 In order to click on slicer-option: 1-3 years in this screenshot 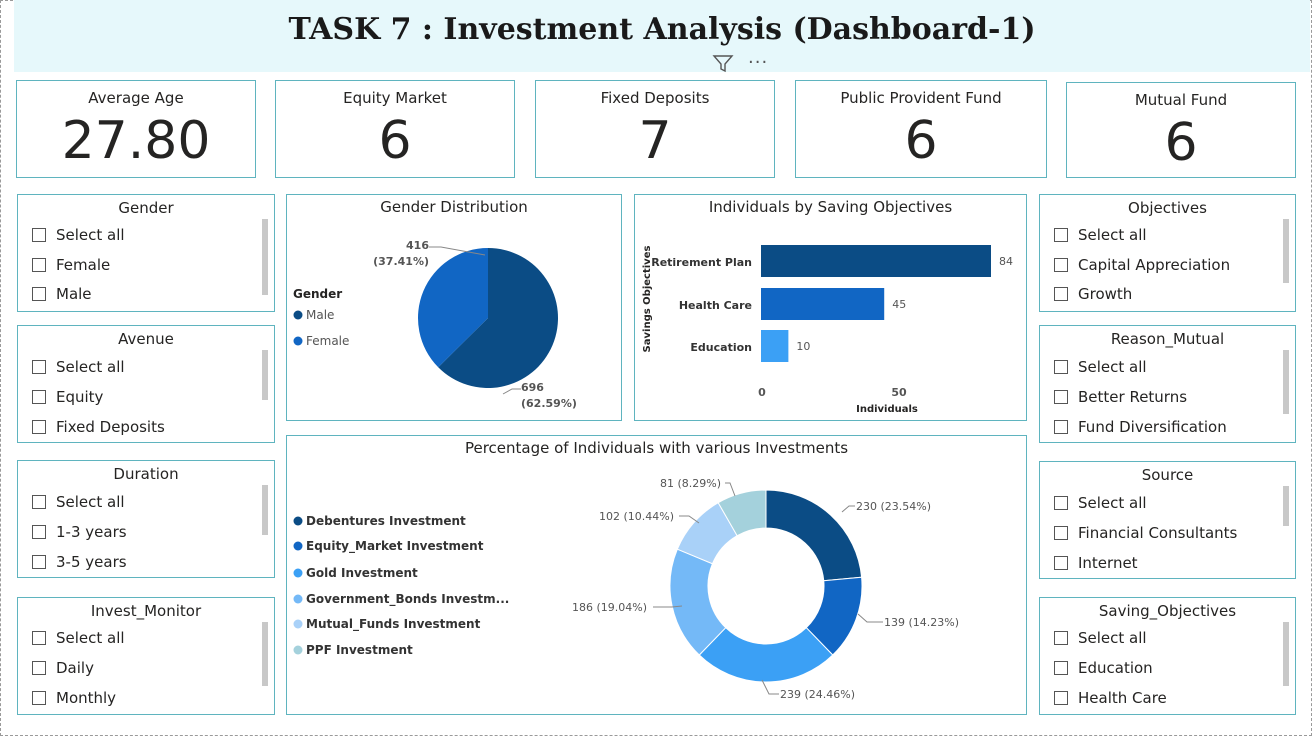, I will do `click(79, 532)`.